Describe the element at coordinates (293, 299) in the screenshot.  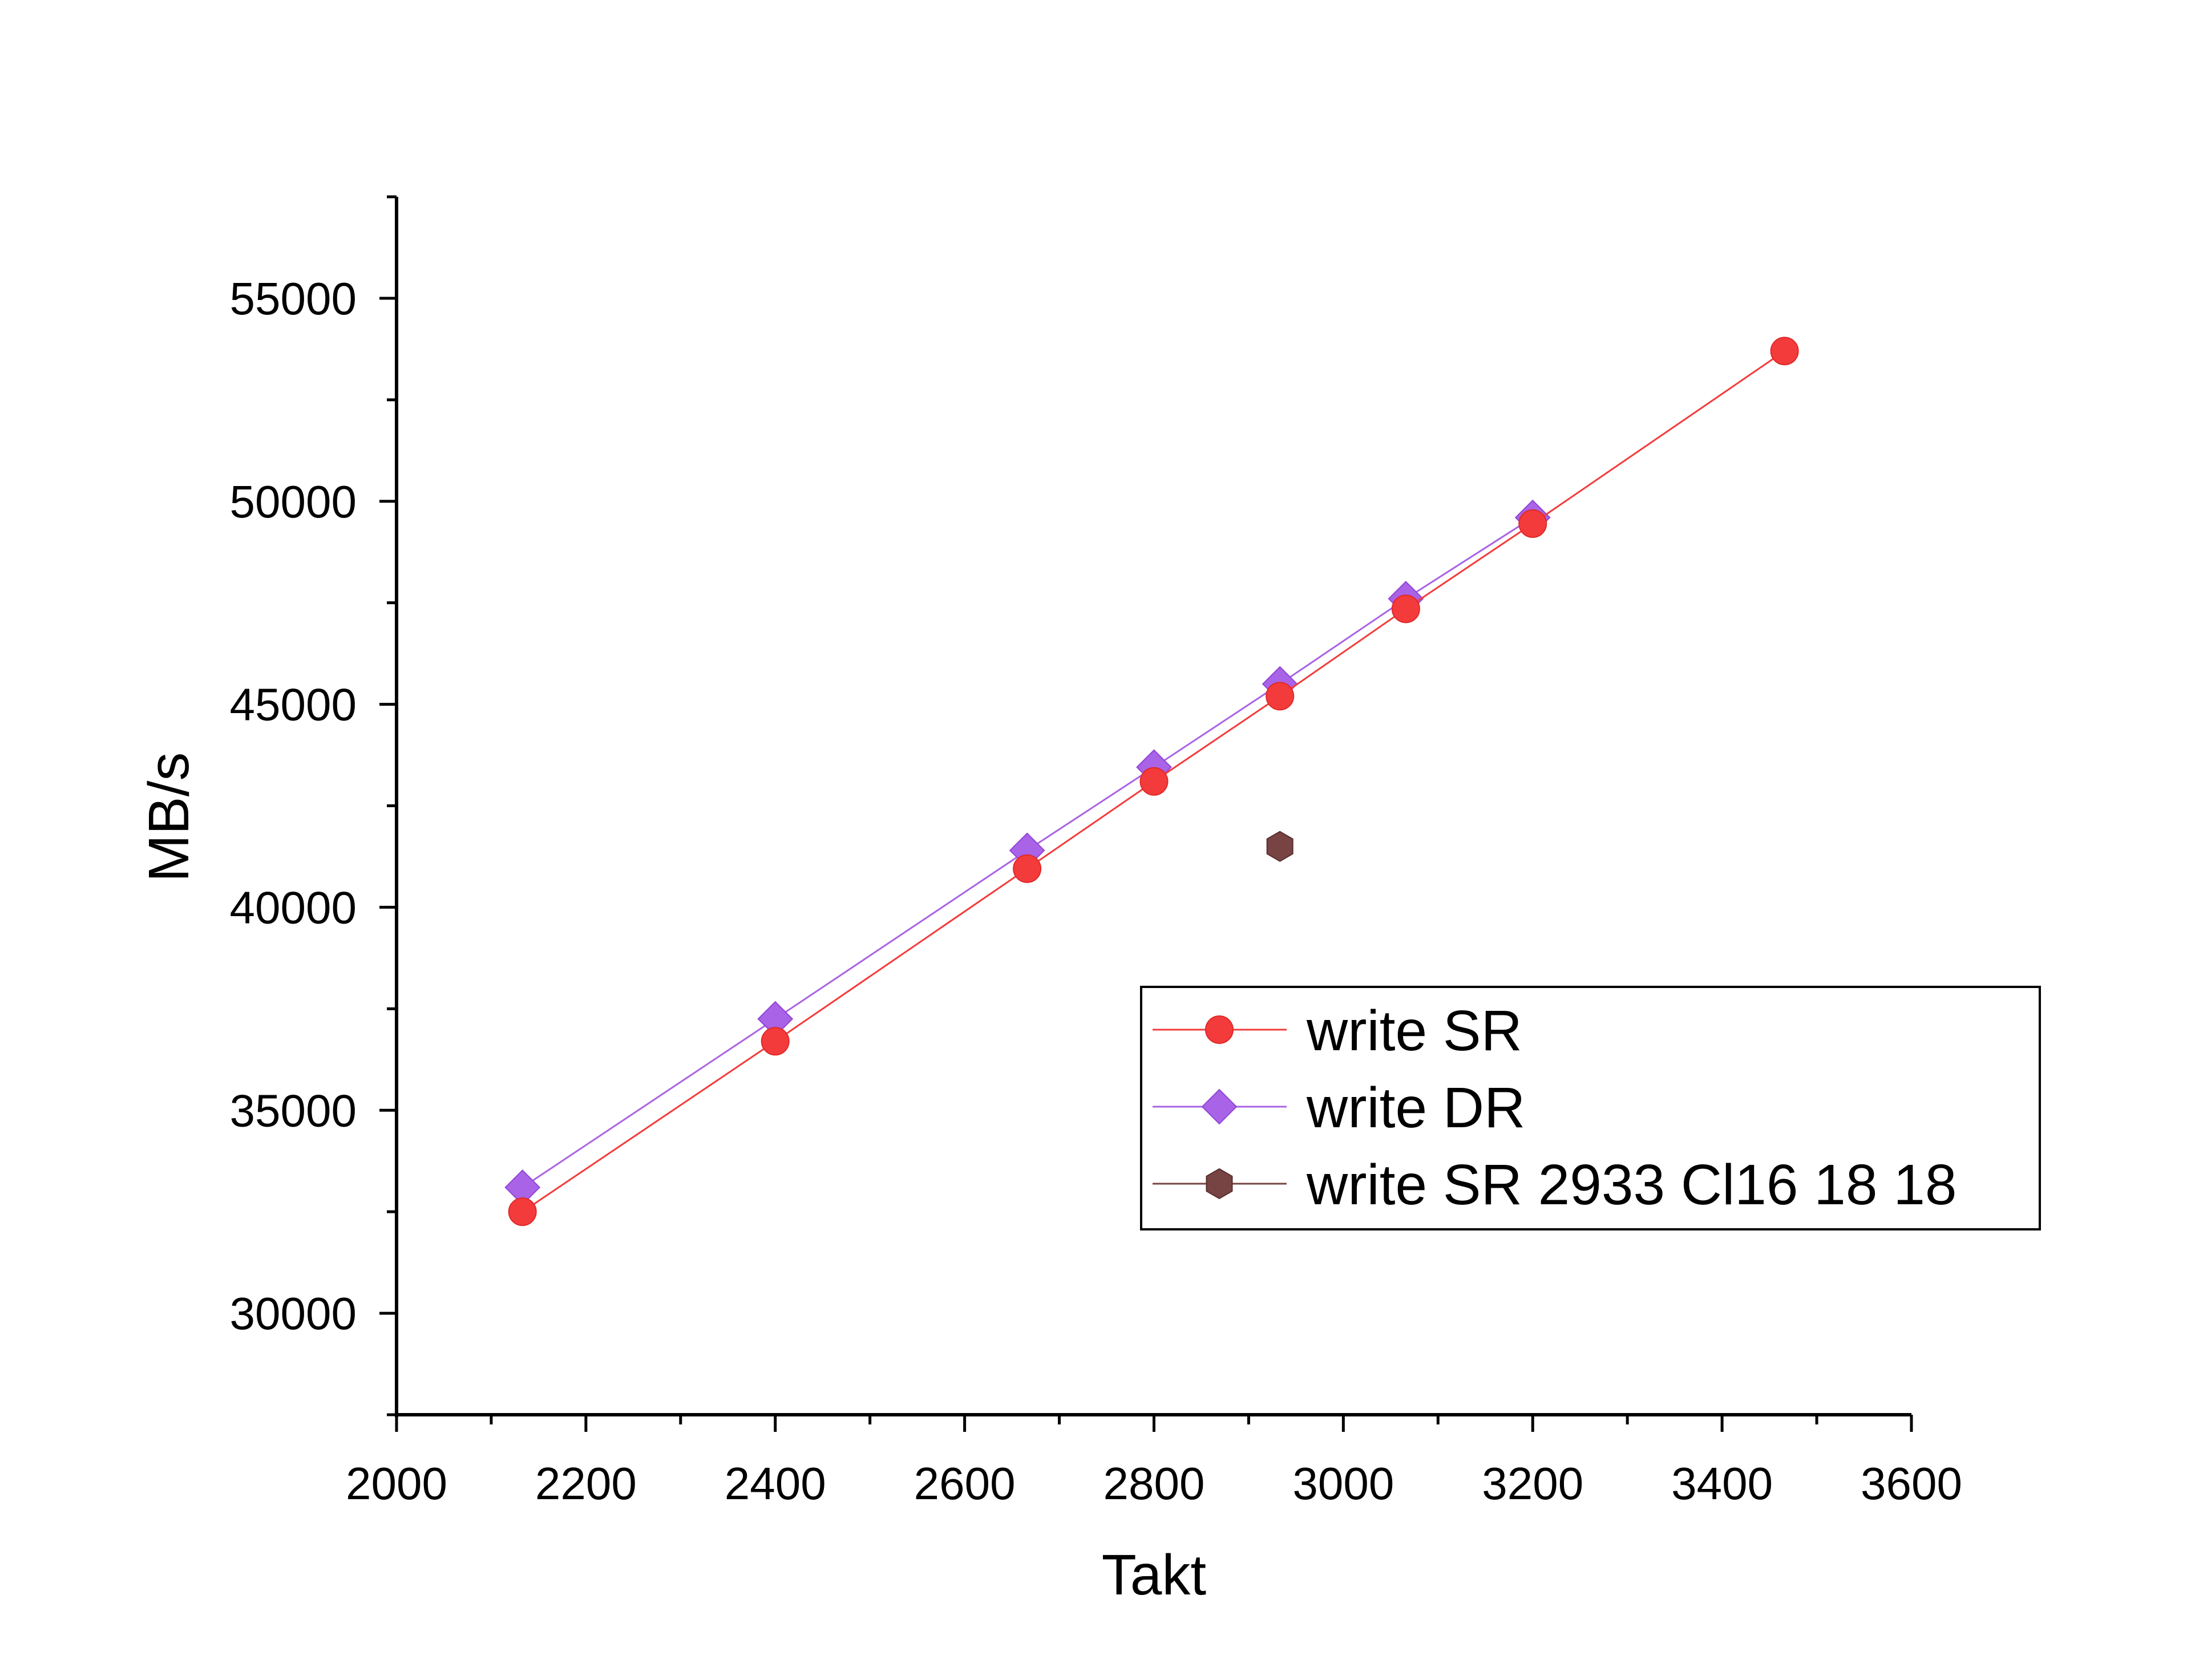
I see `y-tick-label: 55000` at that location.